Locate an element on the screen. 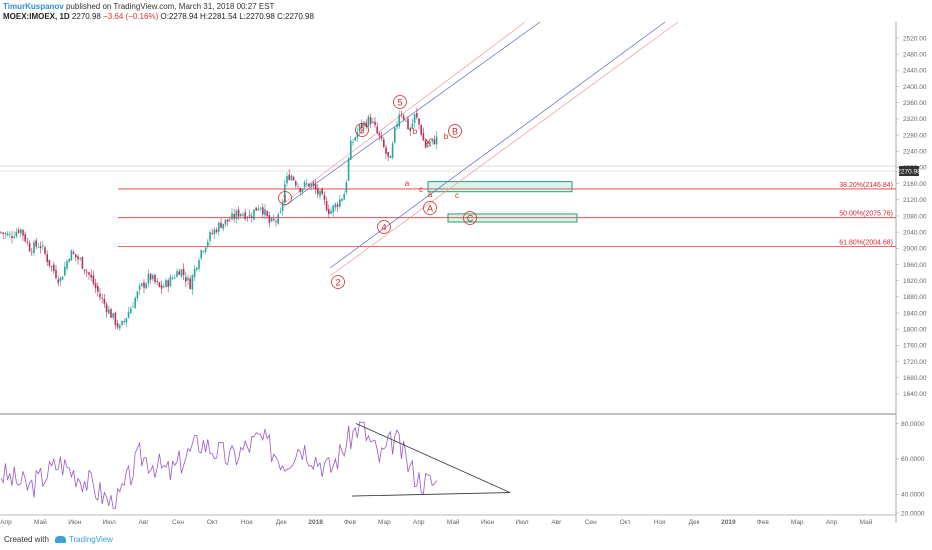 This screenshot has width=932, height=550. upper-channel-red-line is located at coordinates (406, 111).